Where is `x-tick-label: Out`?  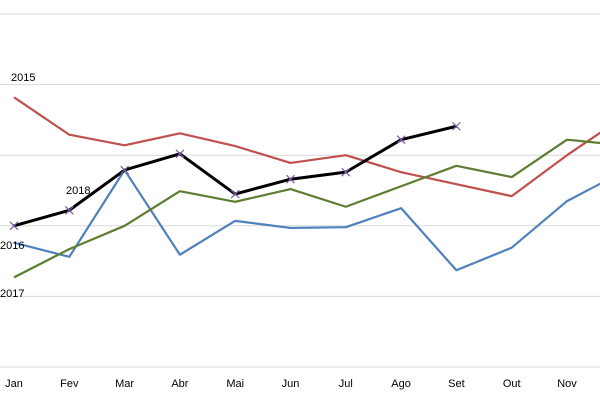
x-tick-label: Out is located at coordinates (512, 384).